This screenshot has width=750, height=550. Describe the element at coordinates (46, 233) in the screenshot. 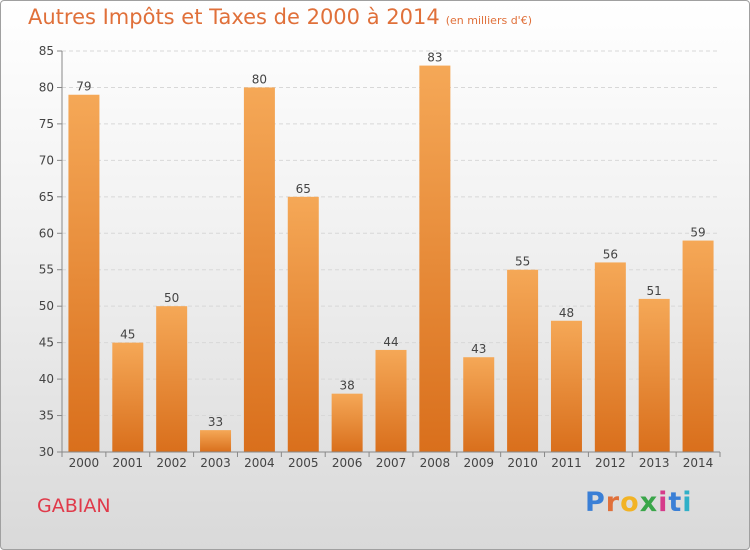

I see `y-tick-label: 60` at that location.